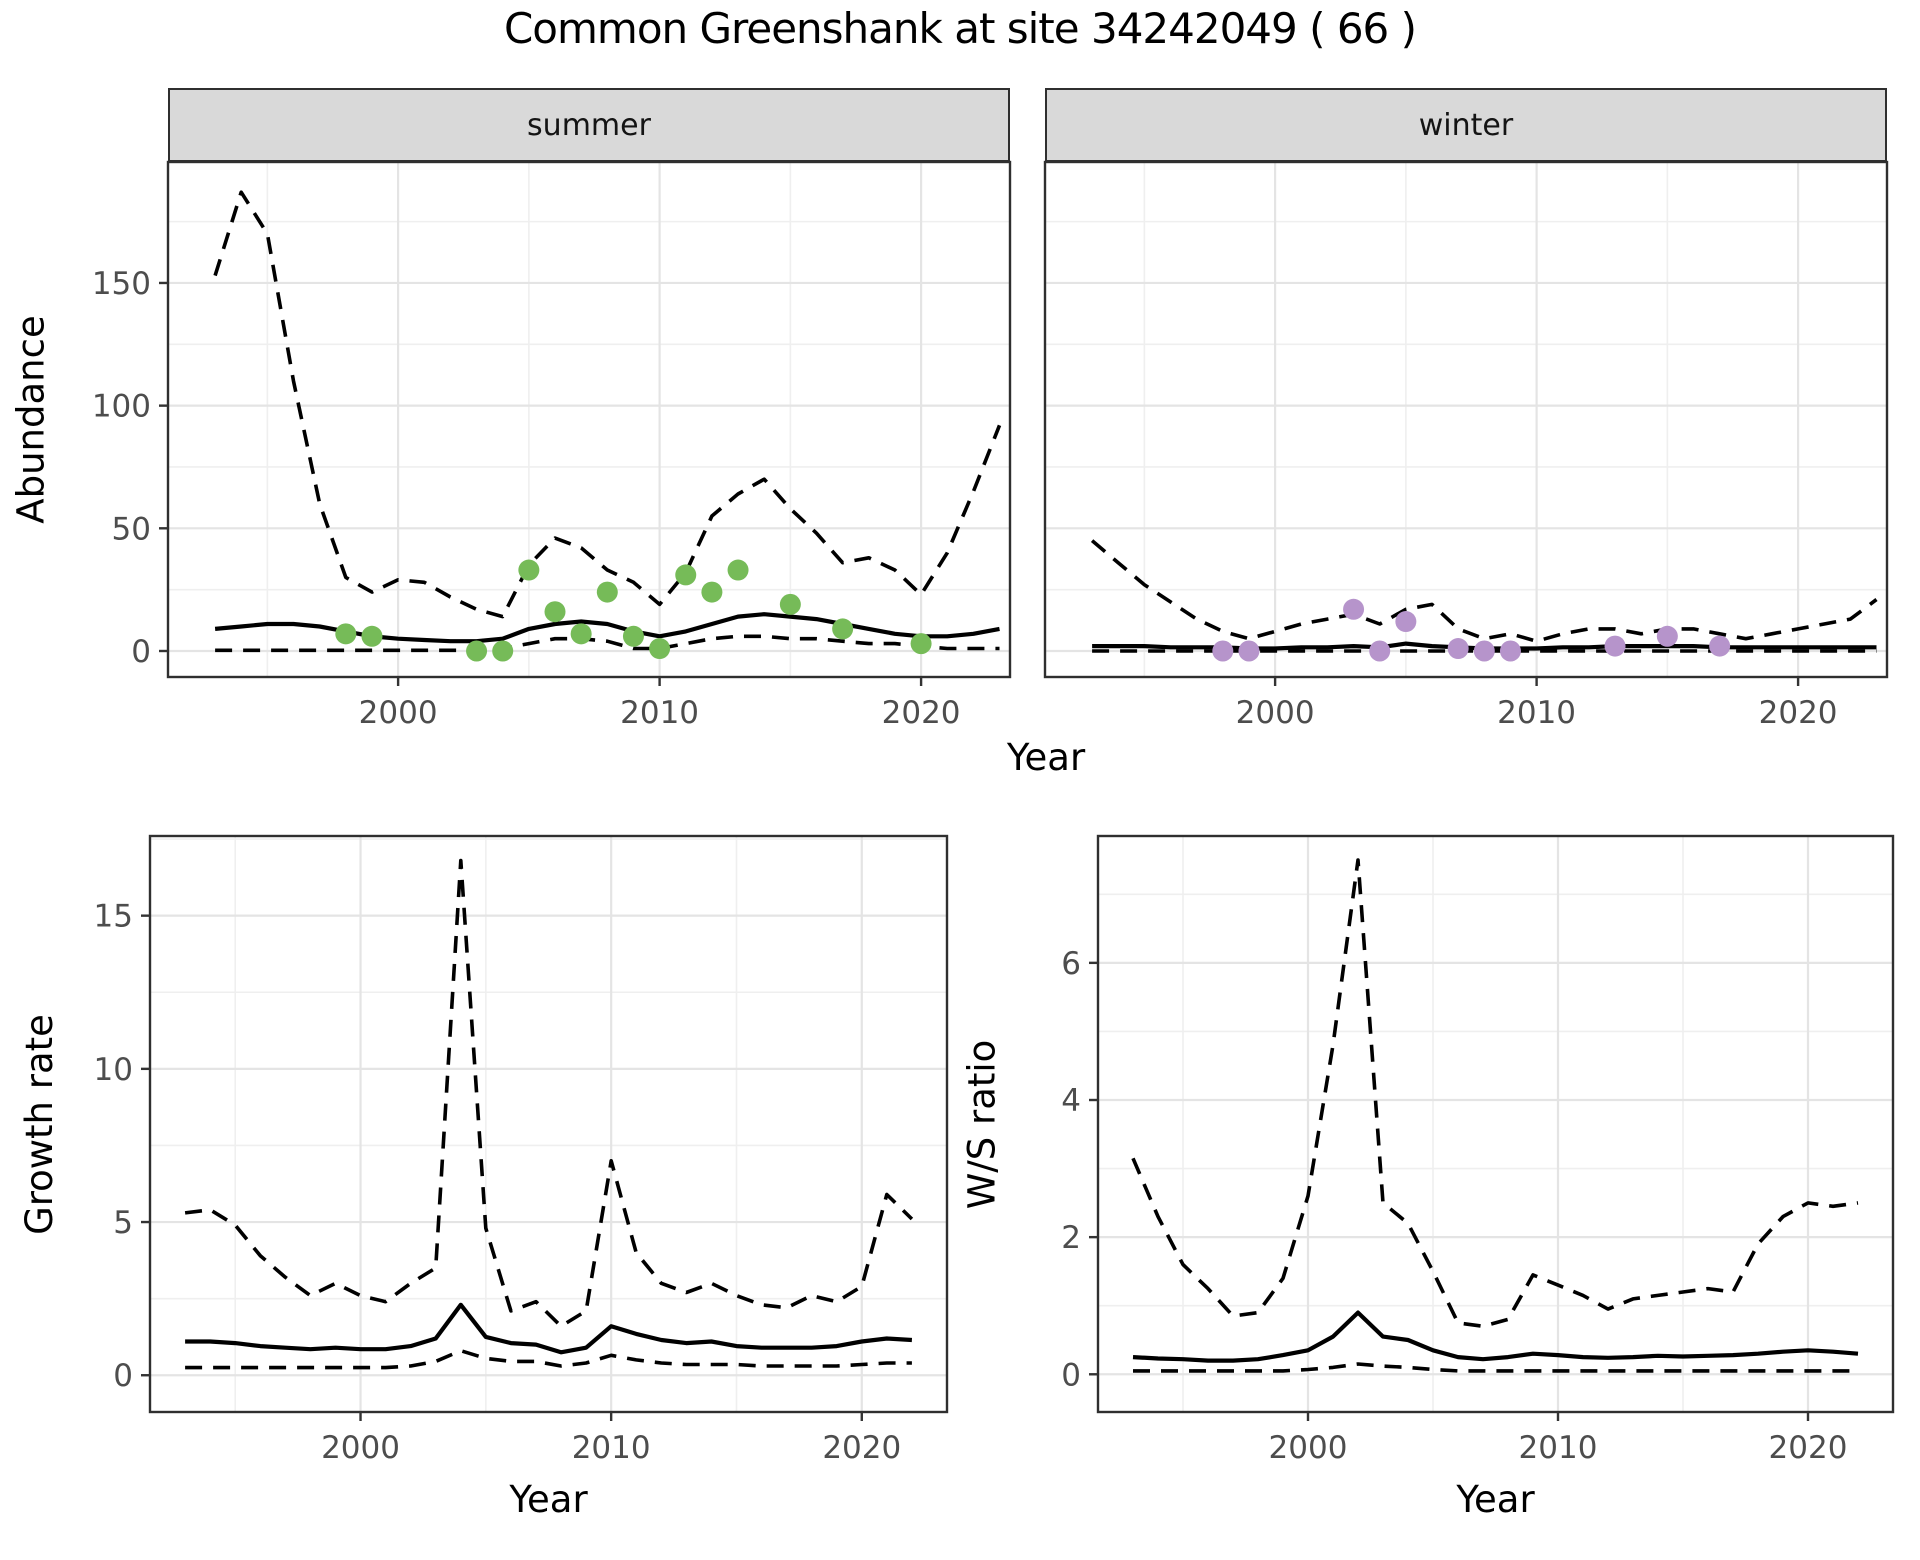  Describe the element at coordinates (548, 1499) in the screenshot. I see `year-axis-title-growth: Year` at that location.